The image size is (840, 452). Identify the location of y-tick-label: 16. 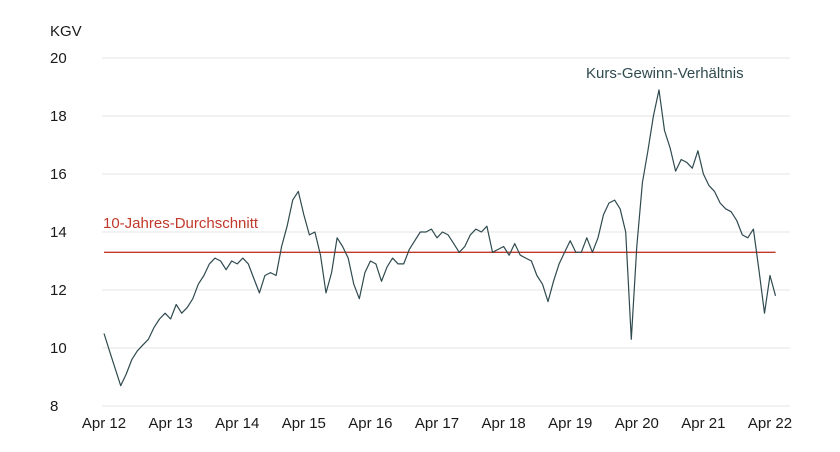
(58, 174).